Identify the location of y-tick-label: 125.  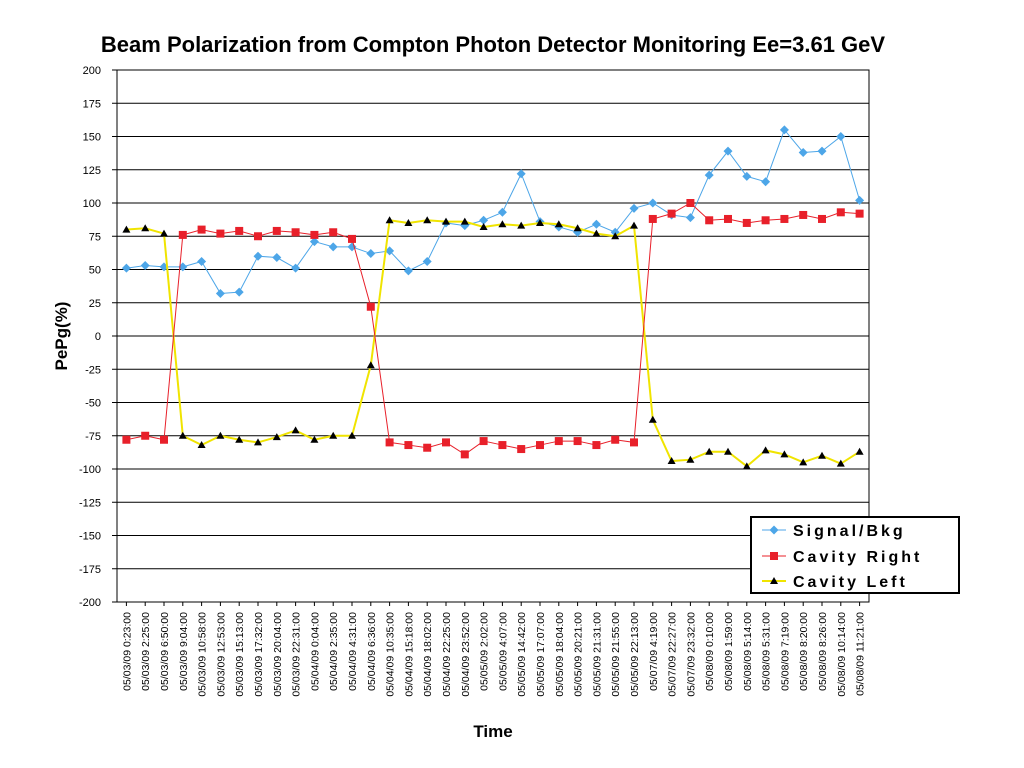
(92, 171).